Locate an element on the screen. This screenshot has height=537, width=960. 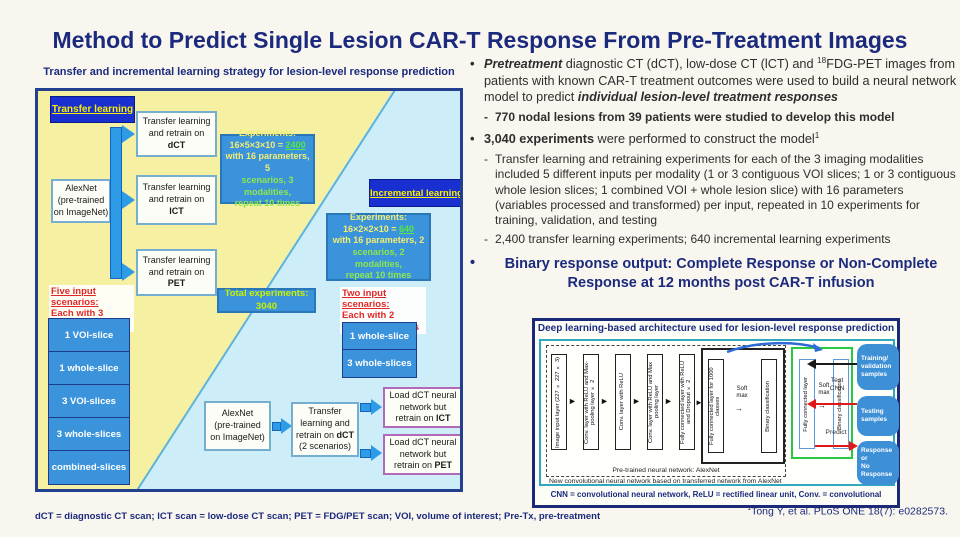
binary-classification-1-text: Binary classification is located at coordinates (768, 406).